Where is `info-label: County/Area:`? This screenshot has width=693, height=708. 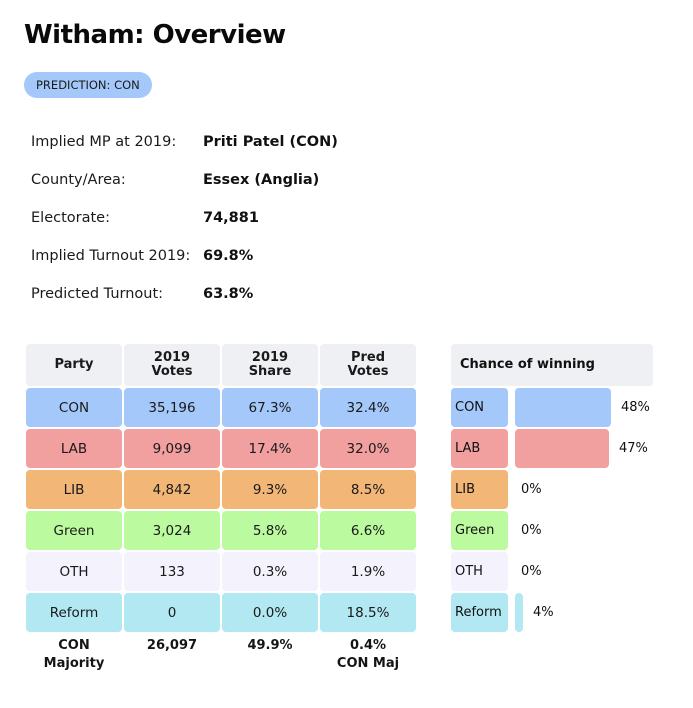 info-label: County/Area: is located at coordinates (78, 180).